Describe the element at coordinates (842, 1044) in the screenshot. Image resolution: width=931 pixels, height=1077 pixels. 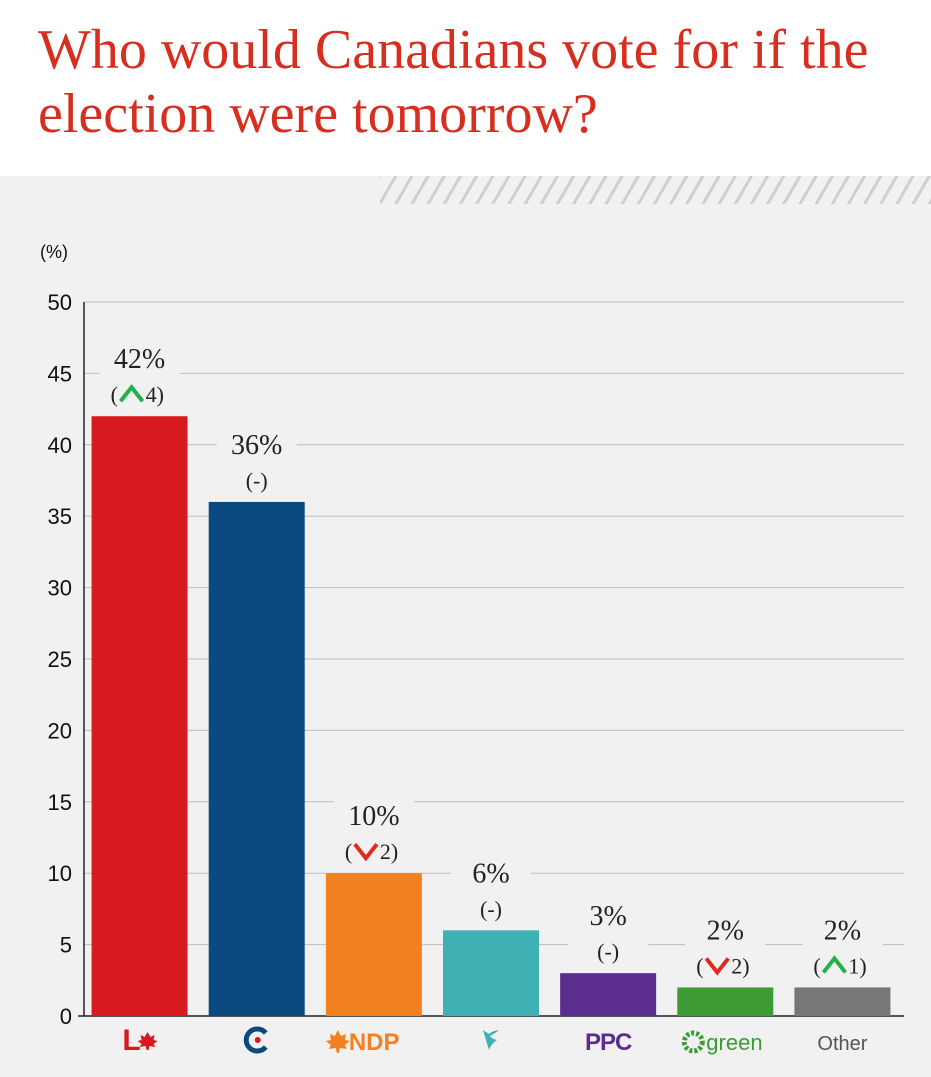
I see `category-label: Other` at that location.